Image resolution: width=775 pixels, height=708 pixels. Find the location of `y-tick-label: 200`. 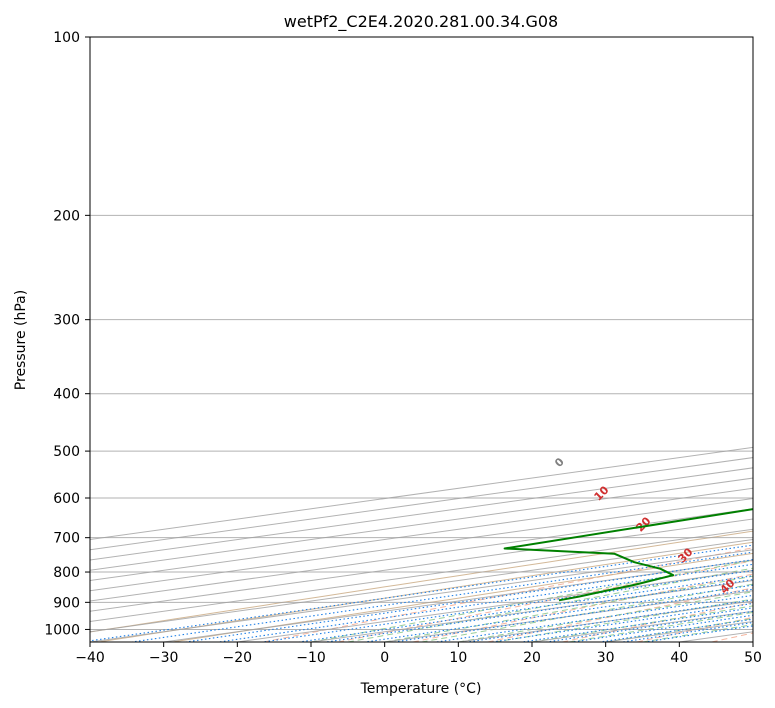

y-tick-label: 200 is located at coordinates (66, 216).